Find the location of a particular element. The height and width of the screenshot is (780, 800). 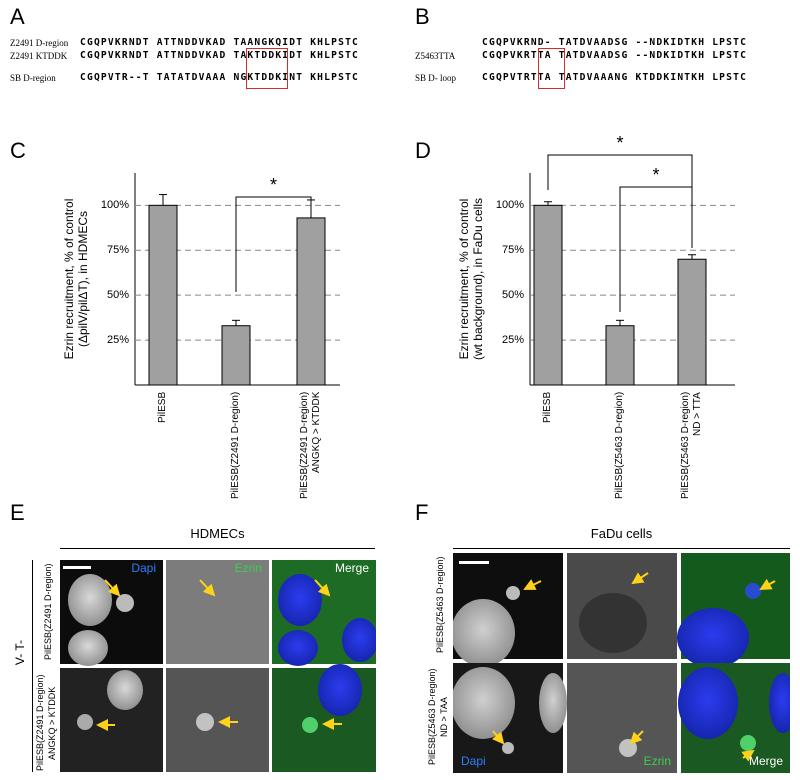

sequence: CGQPVKRNDT ATTNDDVKAD TAANGKQIDT KHLPSTC is located at coordinates (220, 42).